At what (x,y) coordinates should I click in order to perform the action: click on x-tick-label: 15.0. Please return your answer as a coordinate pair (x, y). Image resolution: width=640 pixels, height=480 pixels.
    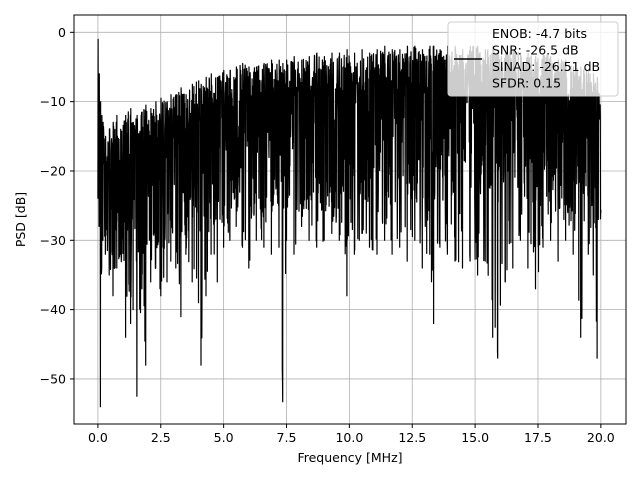
    Looking at the image, I should click on (475, 437).